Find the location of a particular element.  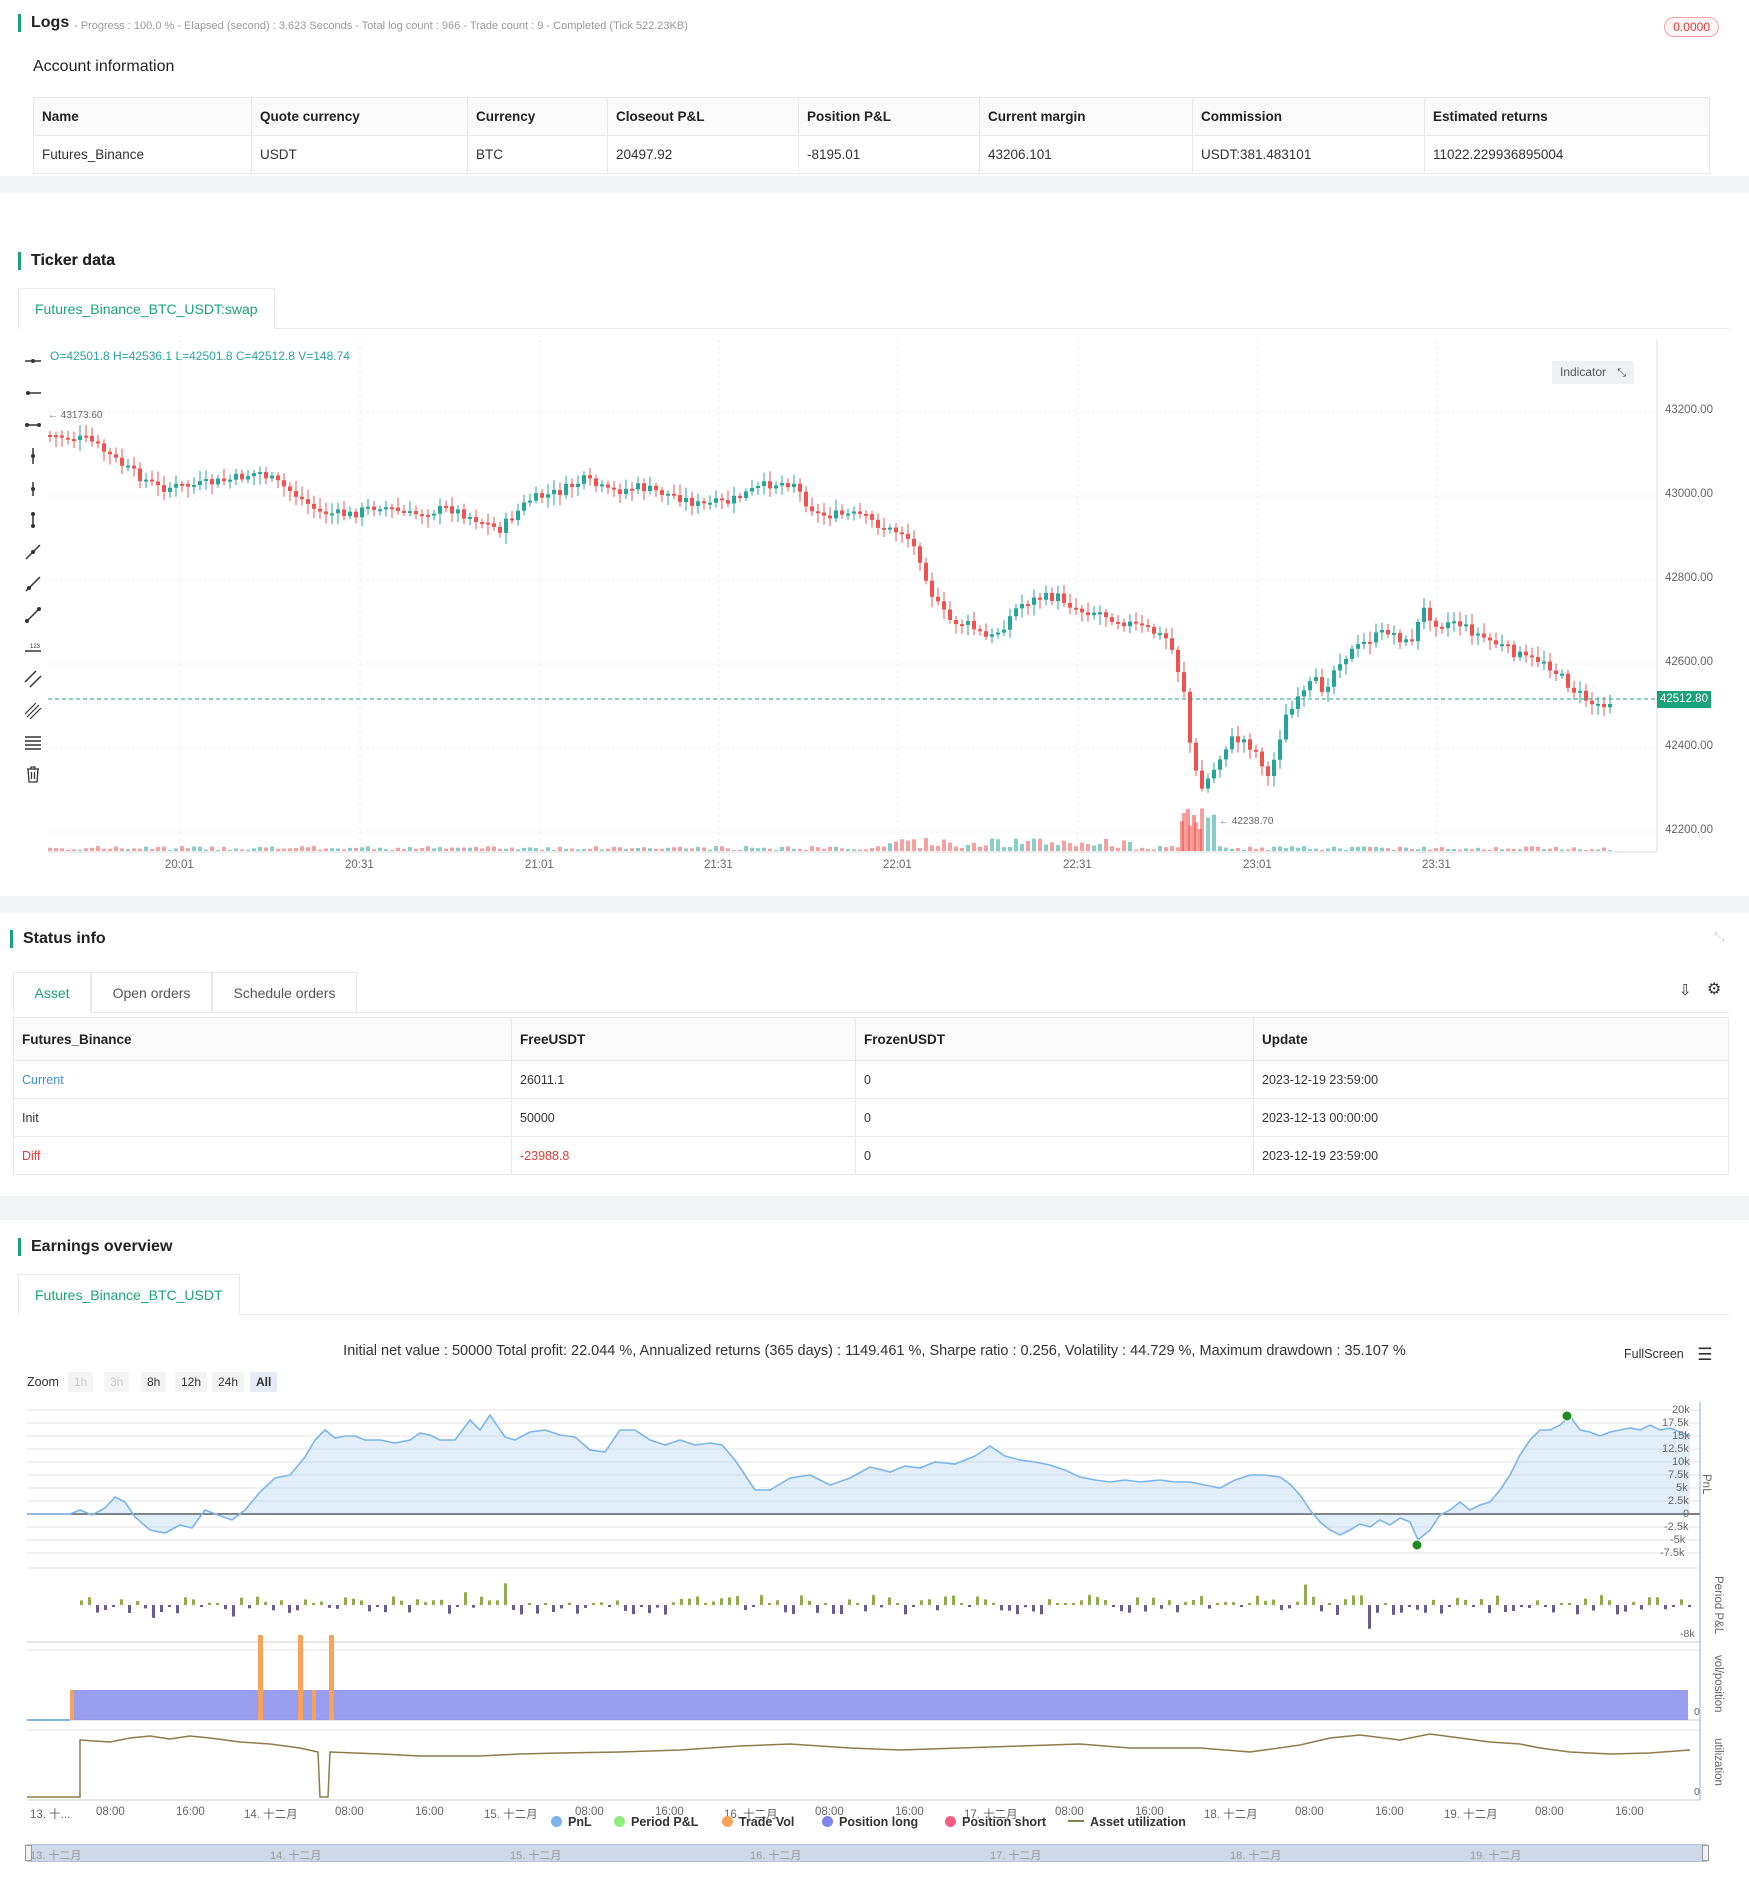

zoom-1h-button: 1h is located at coordinates (81, 1382).